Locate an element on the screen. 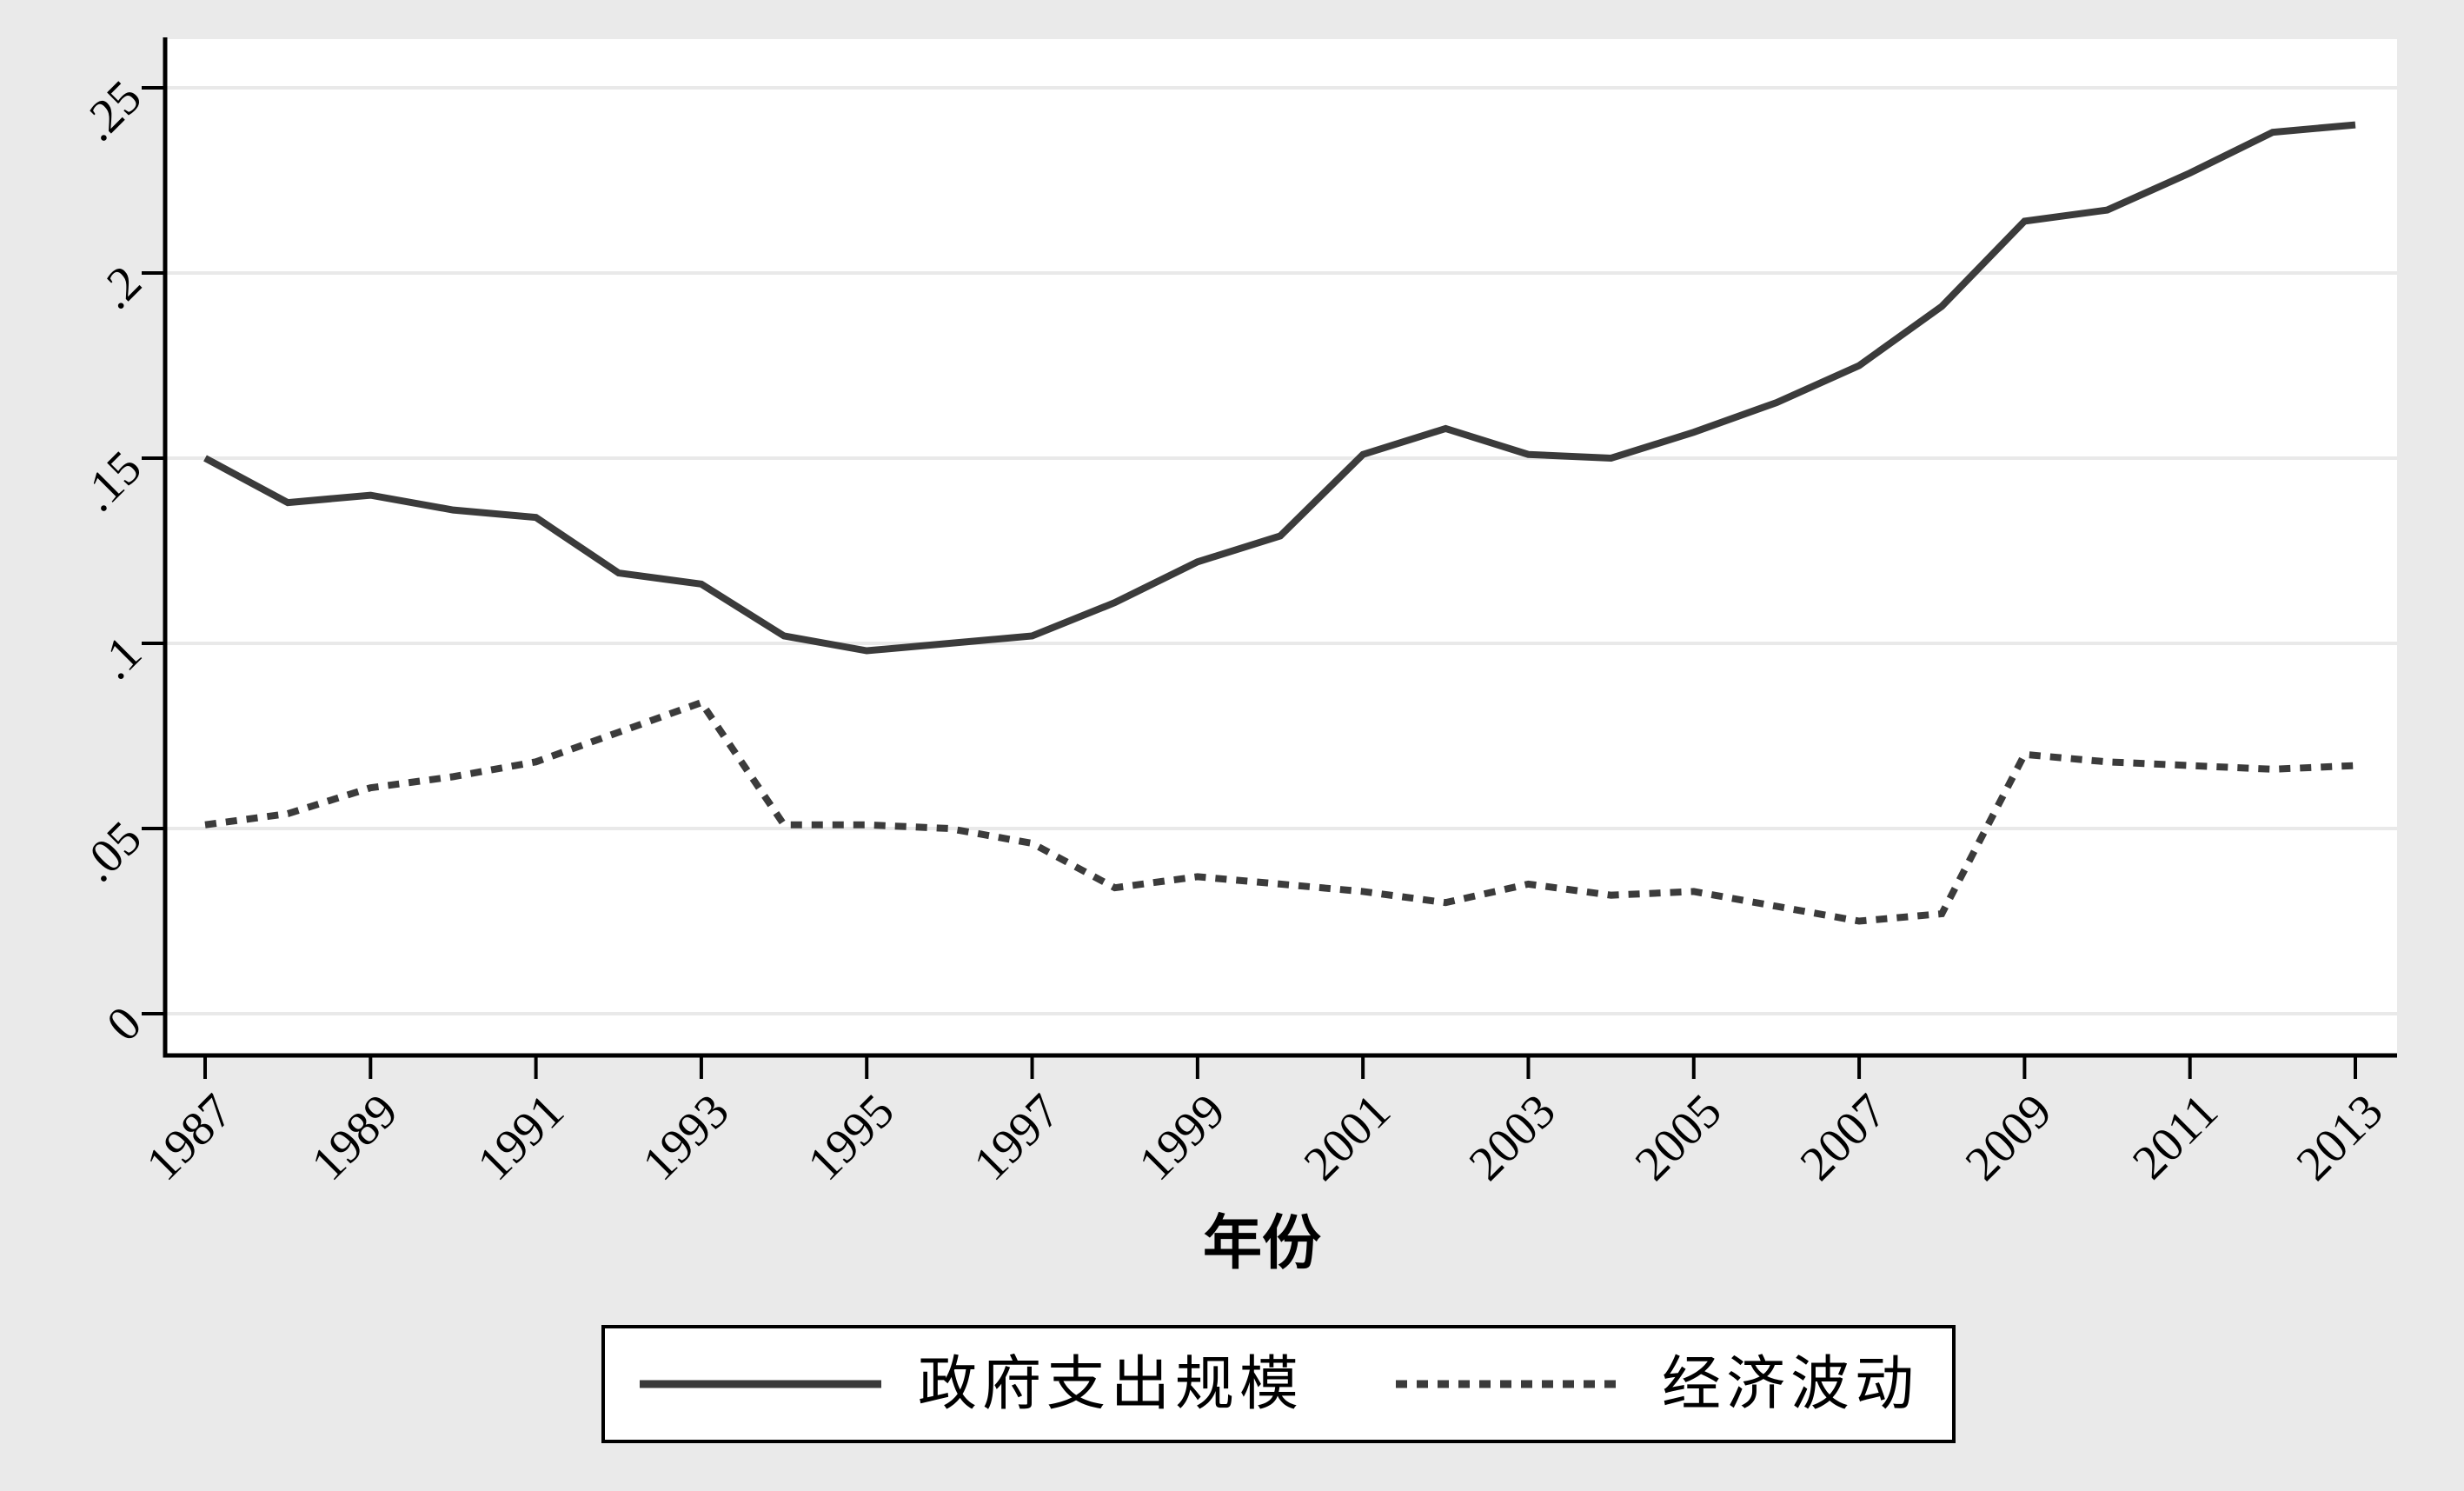 Image resolution: width=2464 pixels, height=1491 pixels. legend: 政府支出规模 经济波动 is located at coordinates (1278, 1384).